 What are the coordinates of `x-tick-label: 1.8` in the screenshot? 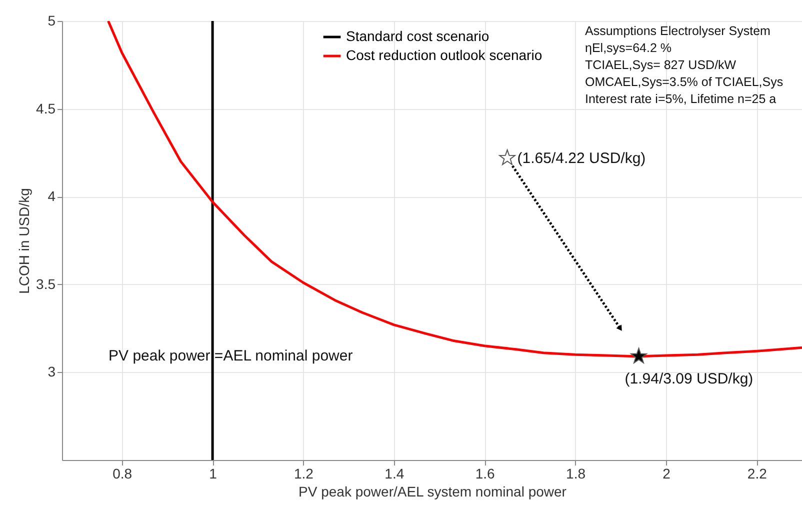 It's located at (576, 474).